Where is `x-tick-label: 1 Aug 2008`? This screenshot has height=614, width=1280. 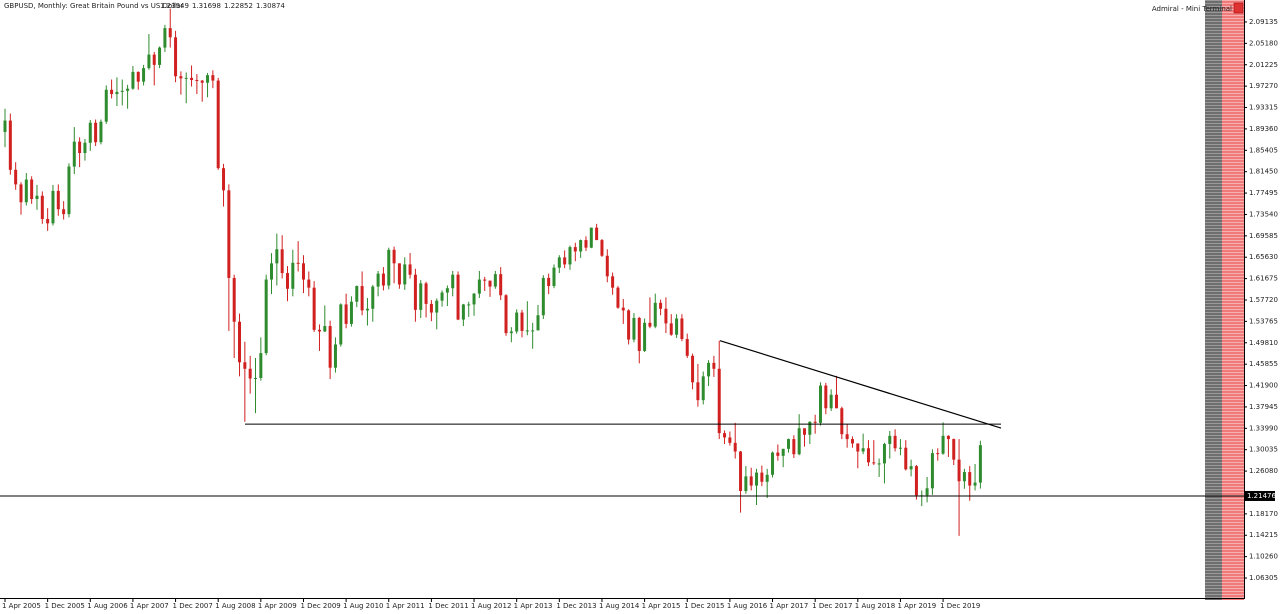
x-tick-label: 1 Aug 2008 is located at coordinates (235, 606).